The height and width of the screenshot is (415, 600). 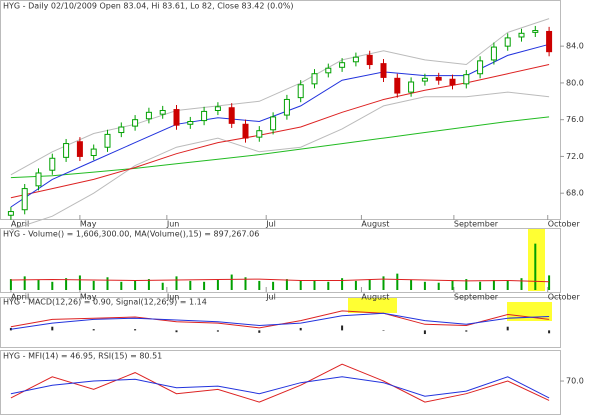 What do you see at coordinates (88, 224) in the screenshot?
I see `x-tick-label: May` at bounding box center [88, 224].